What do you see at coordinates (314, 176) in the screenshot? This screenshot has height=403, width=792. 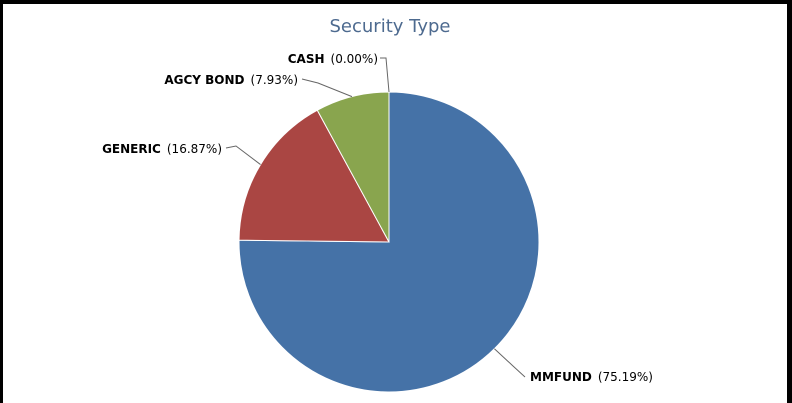 I see `pie-slice-generic` at bounding box center [314, 176].